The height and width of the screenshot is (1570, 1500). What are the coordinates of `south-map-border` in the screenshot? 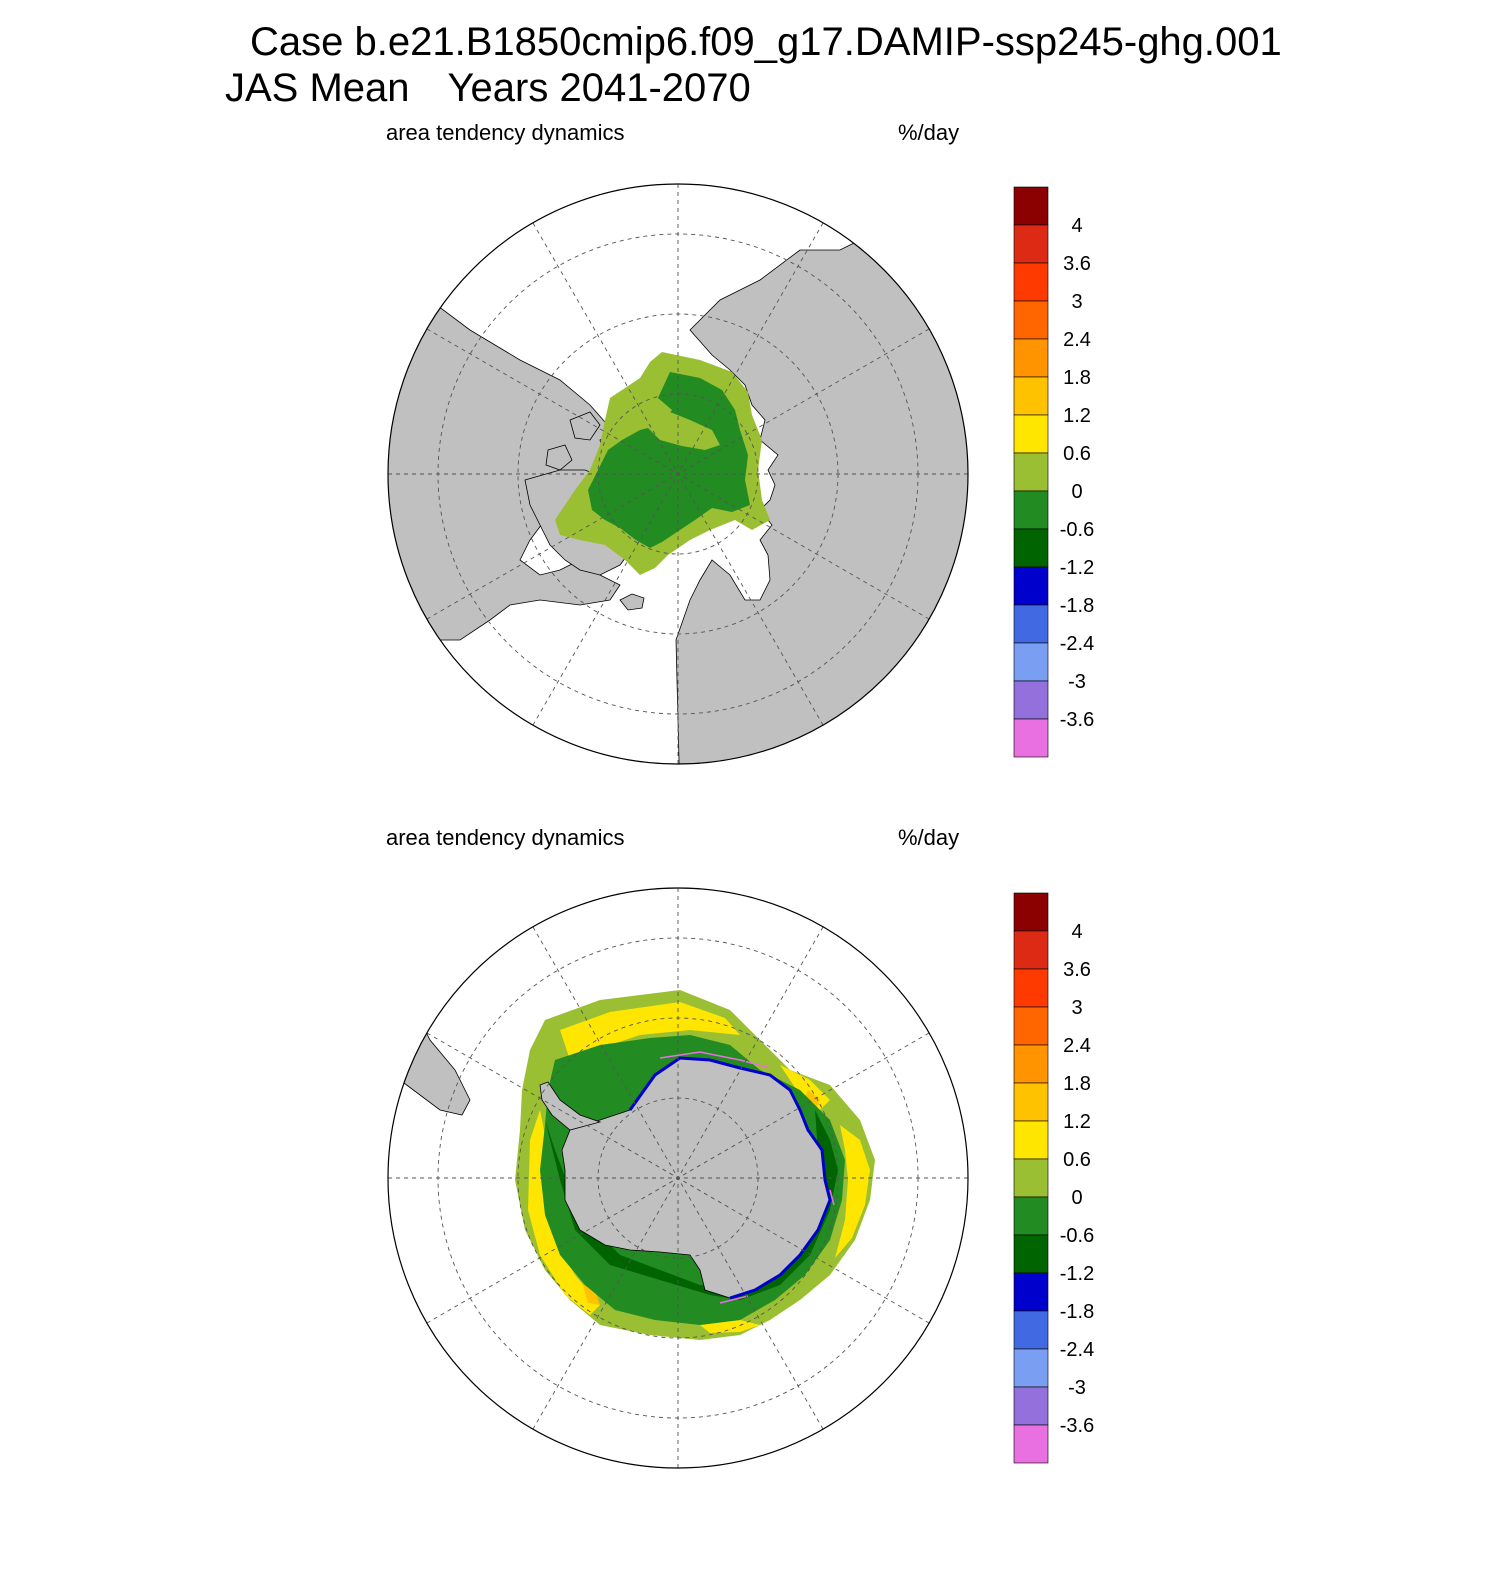 It's located at (678, 1178).